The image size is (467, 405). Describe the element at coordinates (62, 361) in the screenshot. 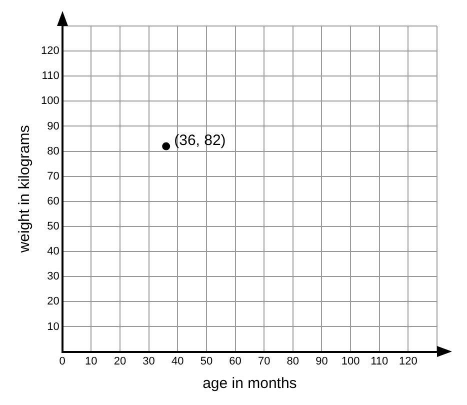

I see `x-tick-label: 0` at that location.